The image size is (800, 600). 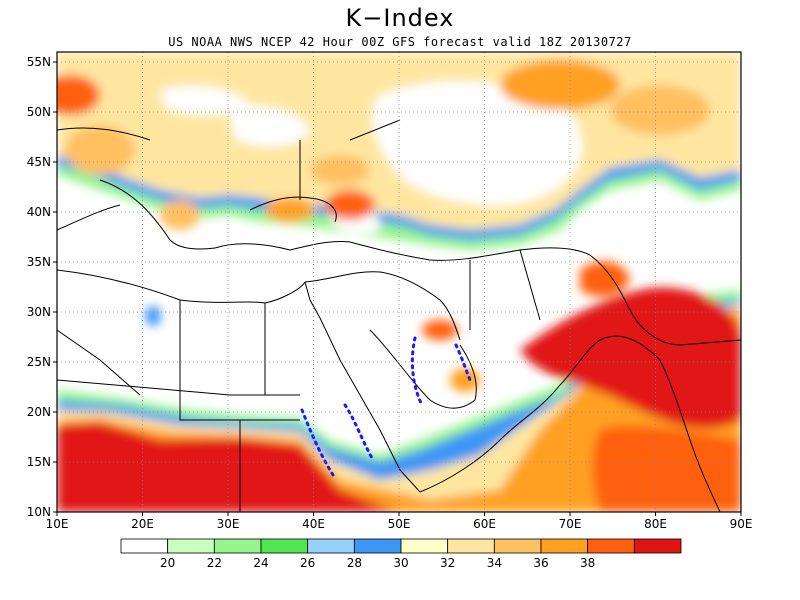 What do you see at coordinates (39, 62) in the screenshot?
I see `y-tick-label: 55N` at bounding box center [39, 62].